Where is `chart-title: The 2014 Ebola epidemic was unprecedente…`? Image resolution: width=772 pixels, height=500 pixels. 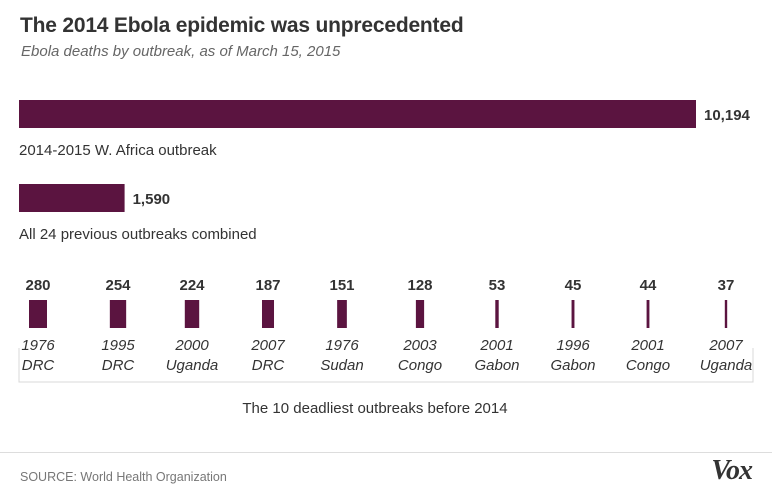 chart-title: The 2014 Ebola epidemic was unprecedente… is located at coordinates (242, 25).